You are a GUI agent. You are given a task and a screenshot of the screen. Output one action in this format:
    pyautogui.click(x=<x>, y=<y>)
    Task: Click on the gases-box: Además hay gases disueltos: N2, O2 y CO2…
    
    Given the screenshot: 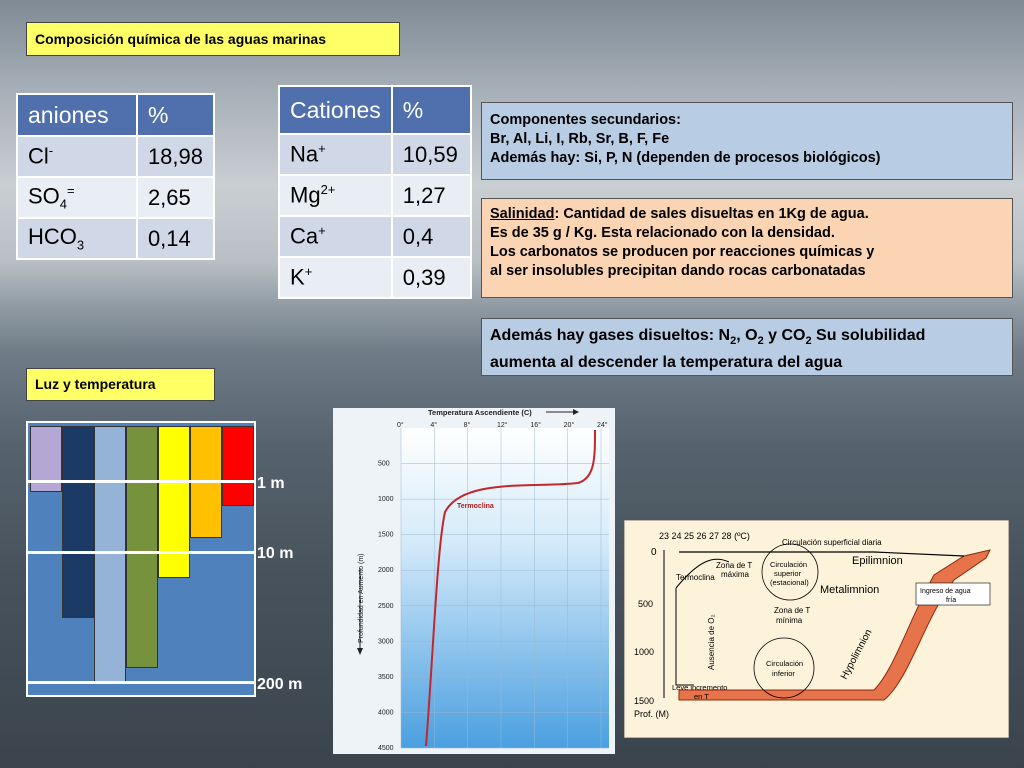 What is the action you would take?
    pyautogui.click(x=747, y=347)
    